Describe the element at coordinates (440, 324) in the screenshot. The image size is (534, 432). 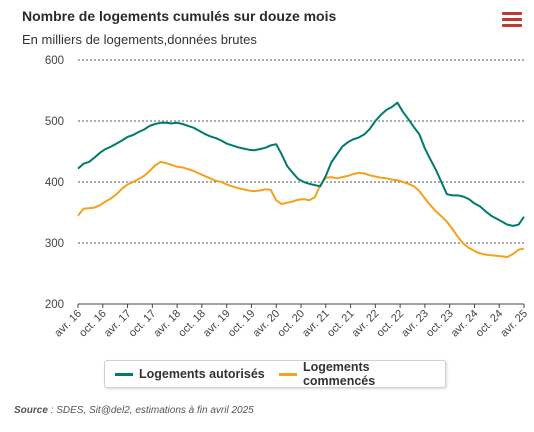
I see `x-tick-label: oct. 23` at that location.